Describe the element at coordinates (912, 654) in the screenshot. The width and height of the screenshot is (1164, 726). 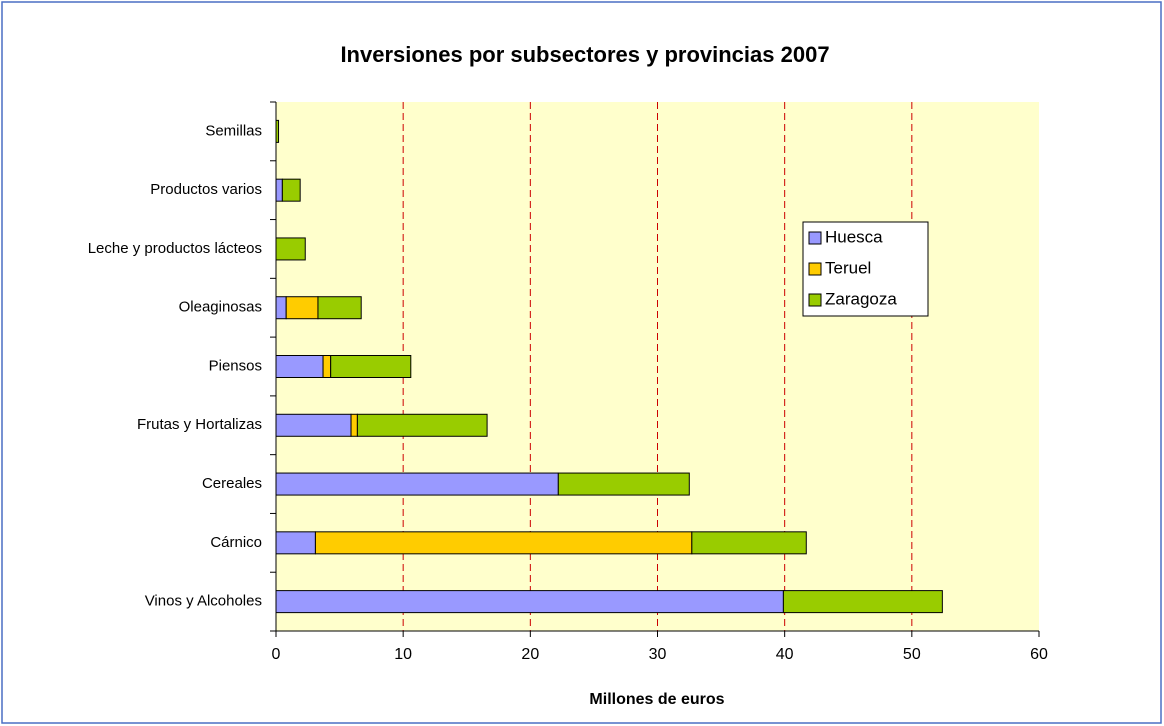
I see `x-tick-label: 50` at that location.